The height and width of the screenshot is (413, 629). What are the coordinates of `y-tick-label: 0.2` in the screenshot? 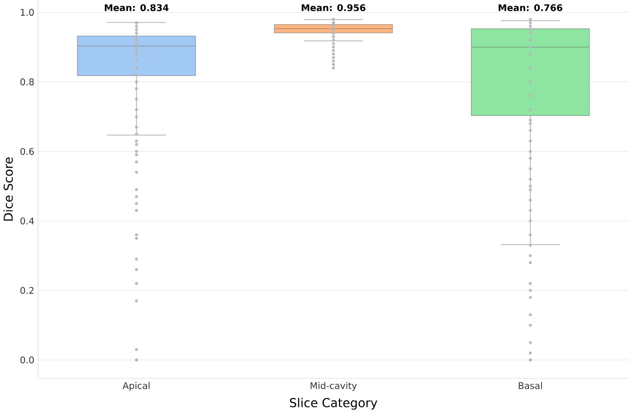 It's located at (27, 290).